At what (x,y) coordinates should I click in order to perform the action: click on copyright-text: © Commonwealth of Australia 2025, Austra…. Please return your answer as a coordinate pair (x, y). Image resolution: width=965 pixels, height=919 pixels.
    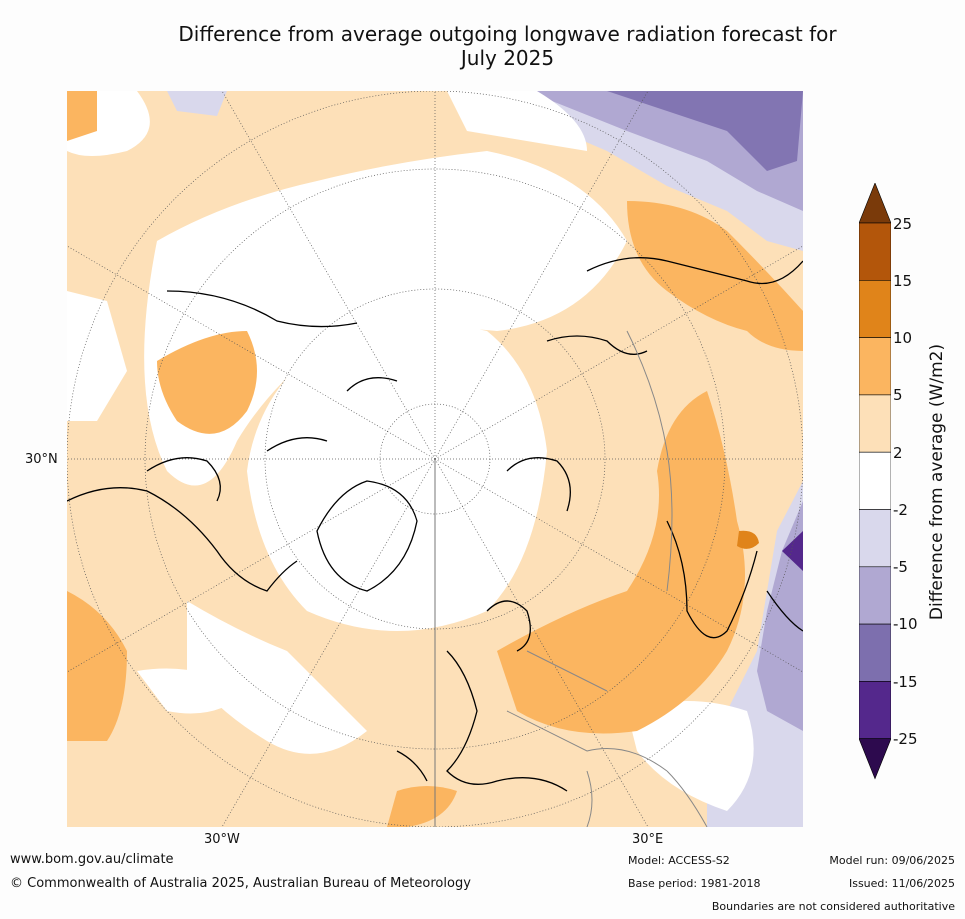
    Looking at the image, I should click on (240, 883).